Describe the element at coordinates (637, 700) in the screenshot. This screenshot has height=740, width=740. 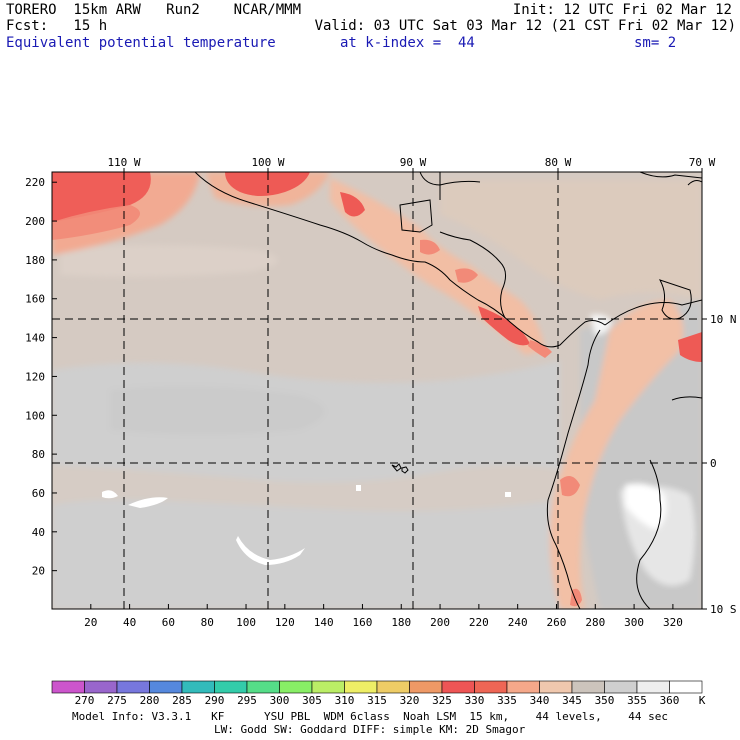
I see `colorbar-label: 355` at that location.